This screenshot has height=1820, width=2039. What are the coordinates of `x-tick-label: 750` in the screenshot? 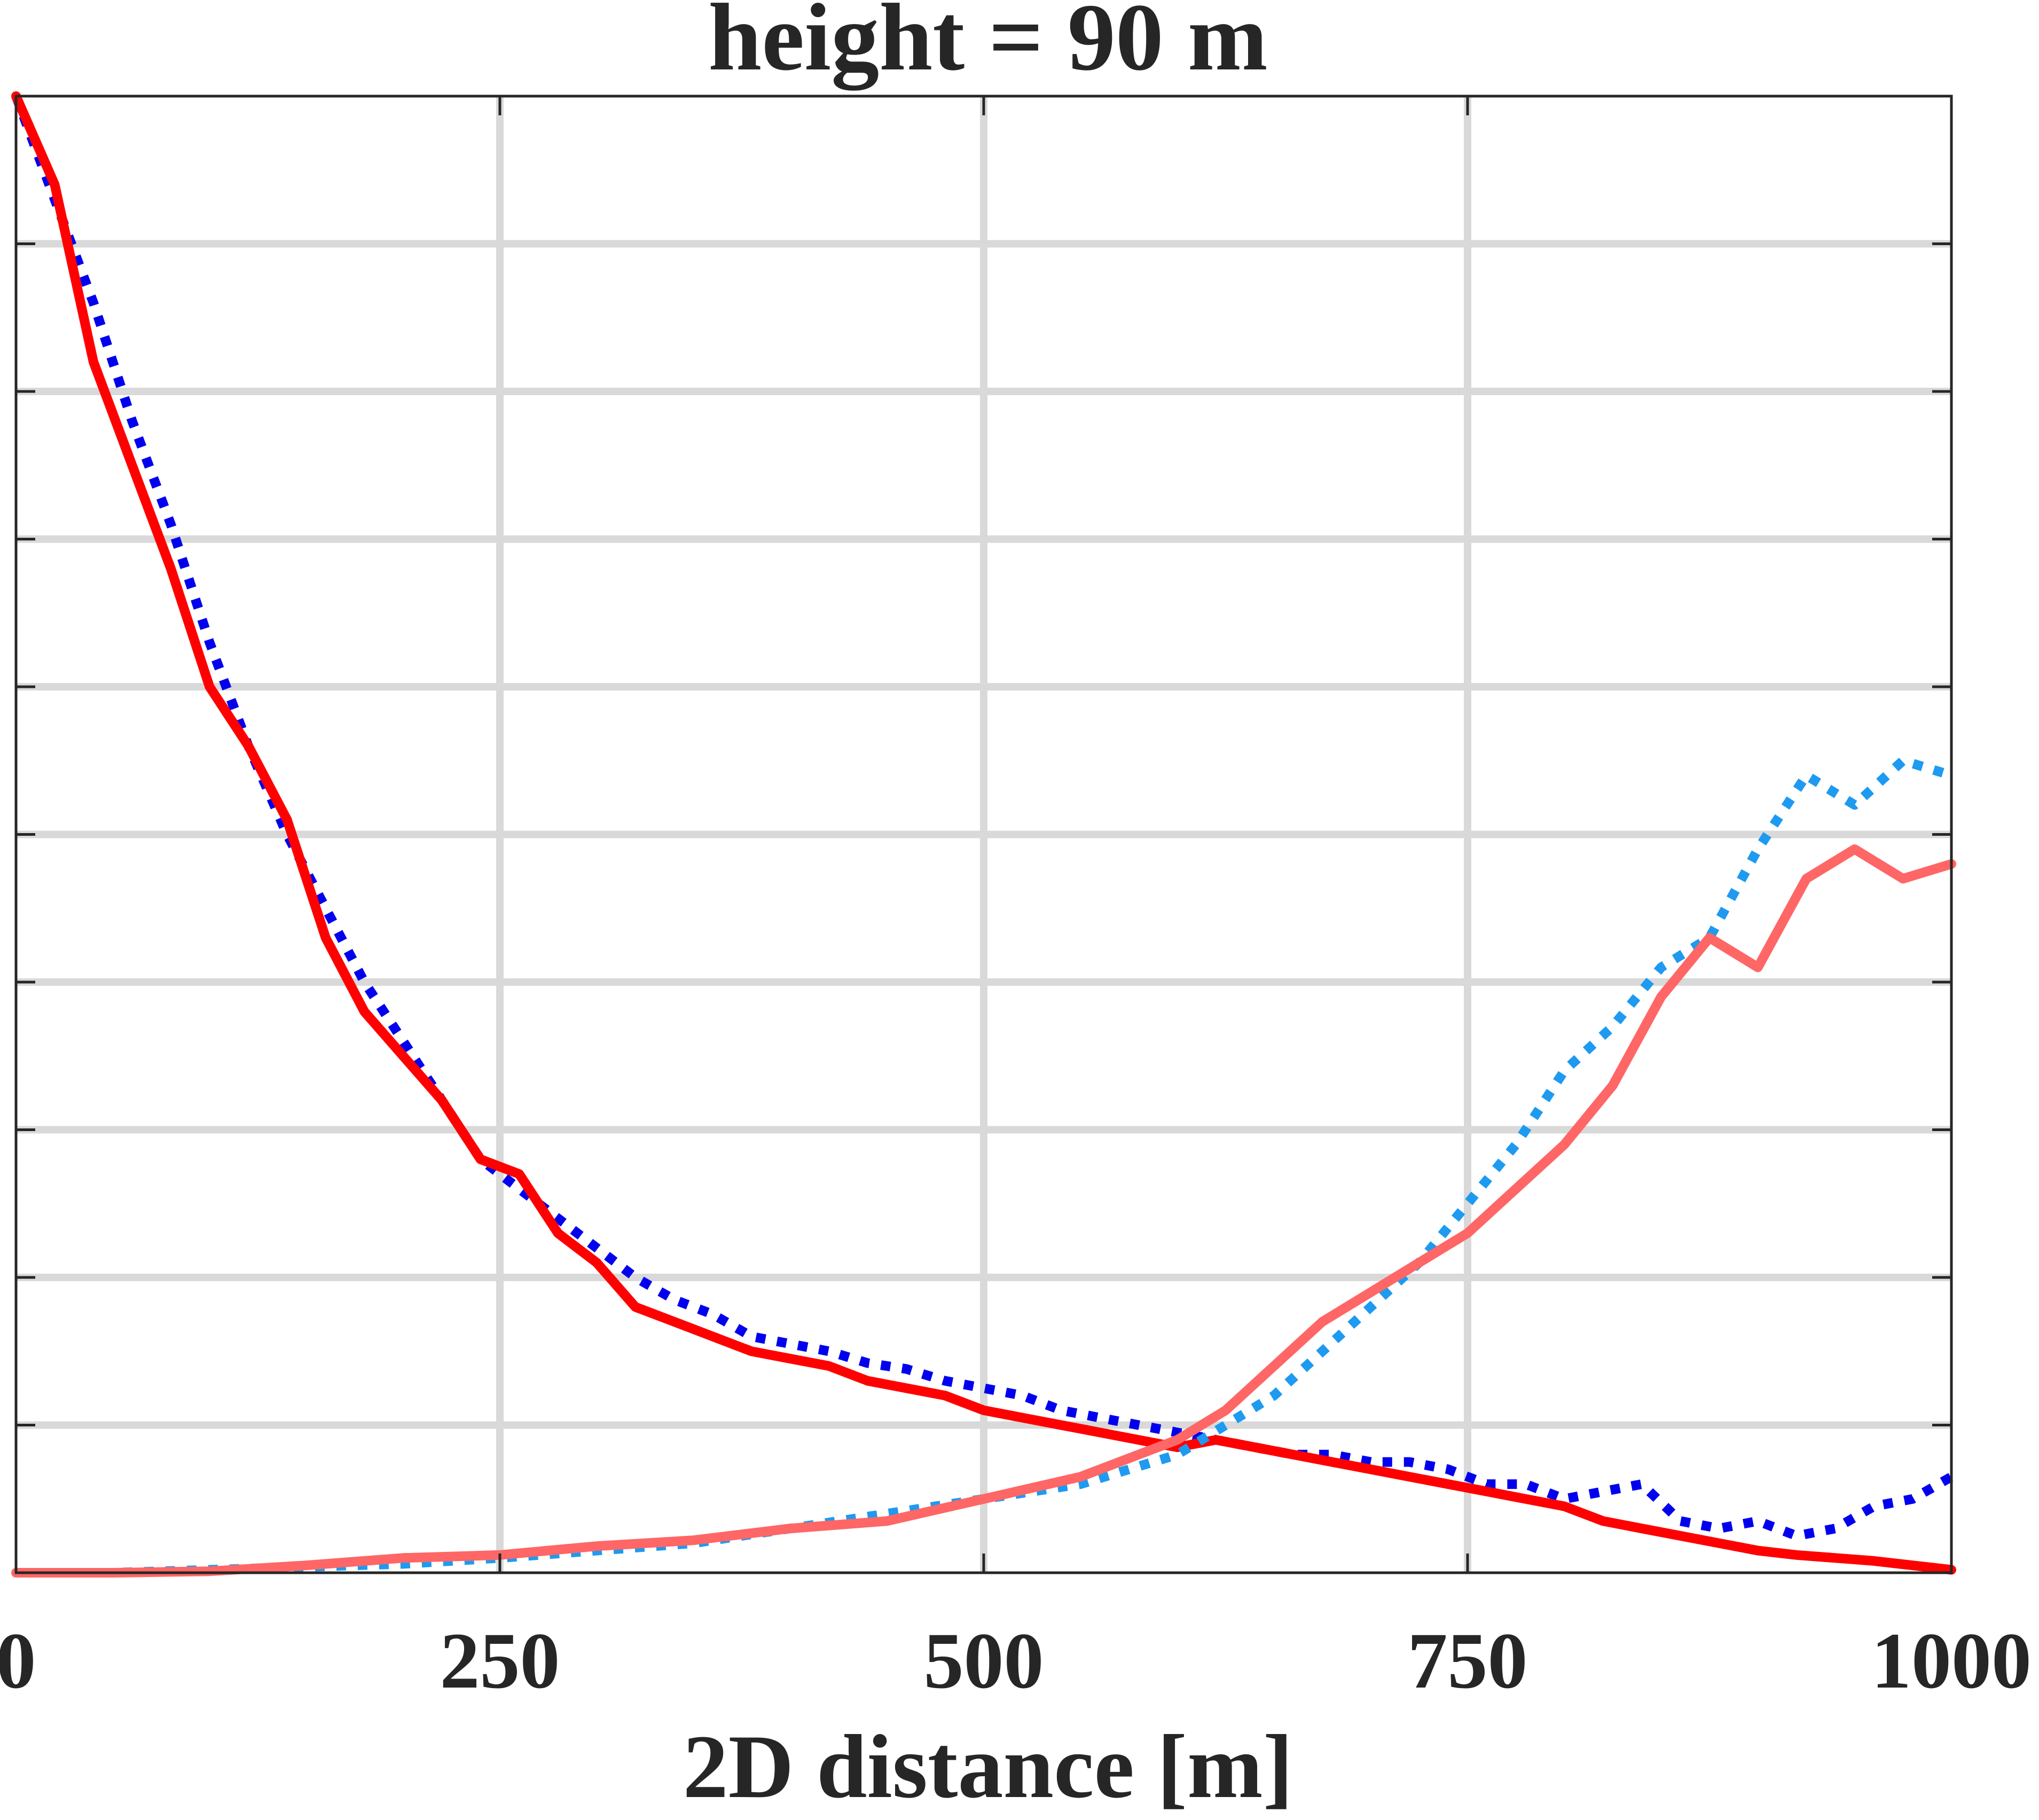 It's located at (1468, 1661).